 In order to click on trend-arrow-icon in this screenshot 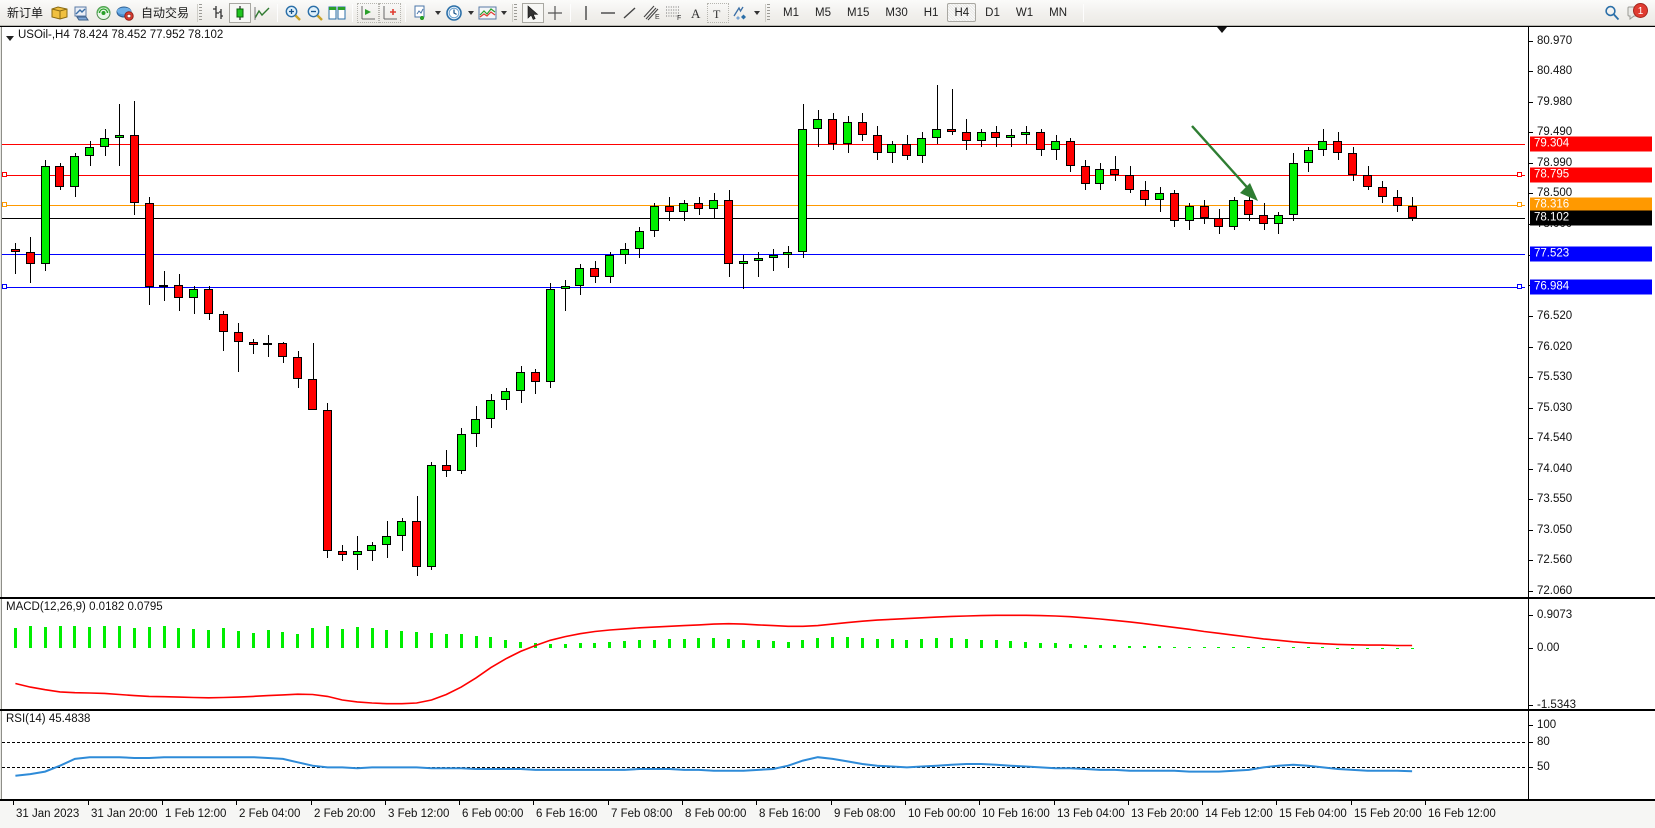, I will do `click(1224, 163)`.